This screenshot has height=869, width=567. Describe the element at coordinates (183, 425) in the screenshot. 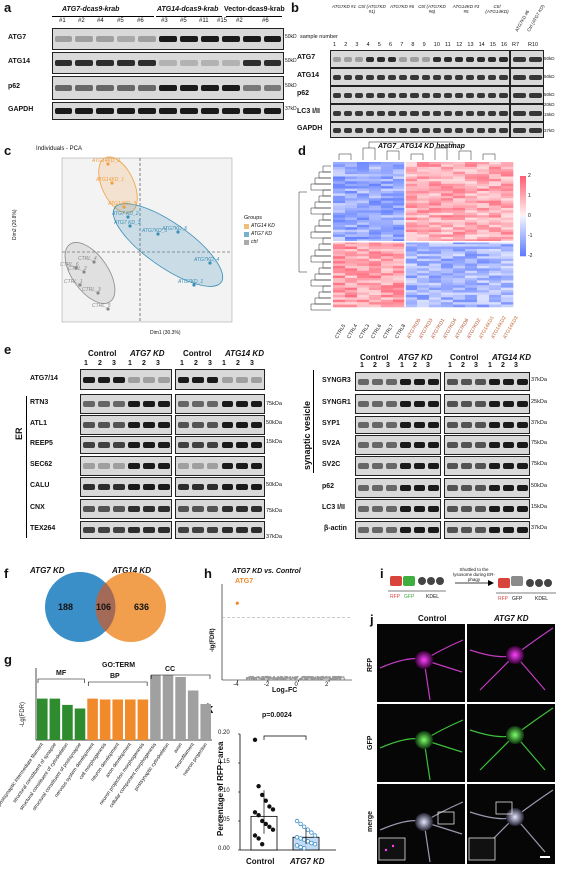

I see `e-l2-2-band` at that location.